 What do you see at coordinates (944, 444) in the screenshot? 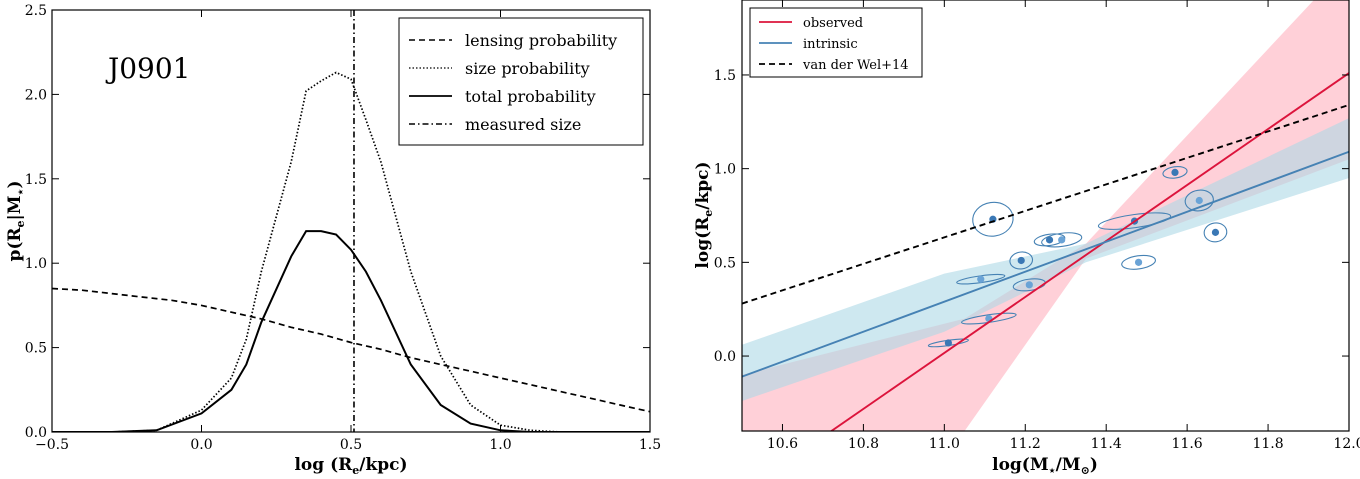
I see `right-x-tick-label: 11.0` at bounding box center [944, 444].